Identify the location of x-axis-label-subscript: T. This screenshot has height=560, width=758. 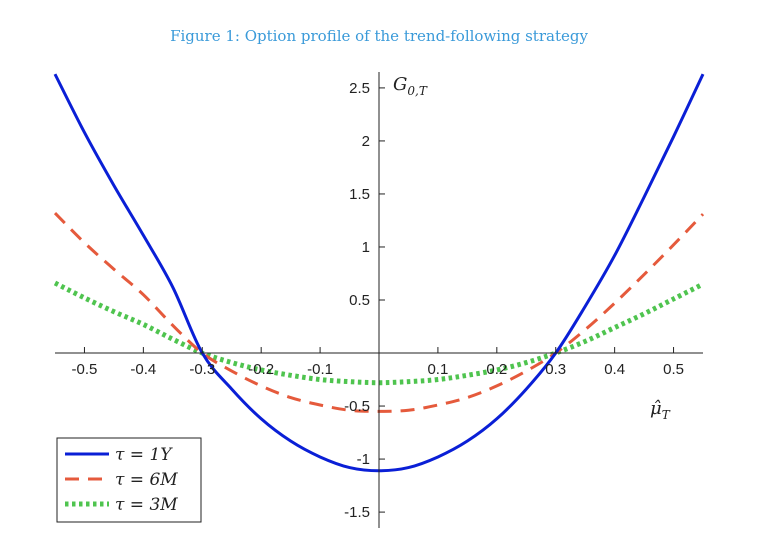
(666, 415).